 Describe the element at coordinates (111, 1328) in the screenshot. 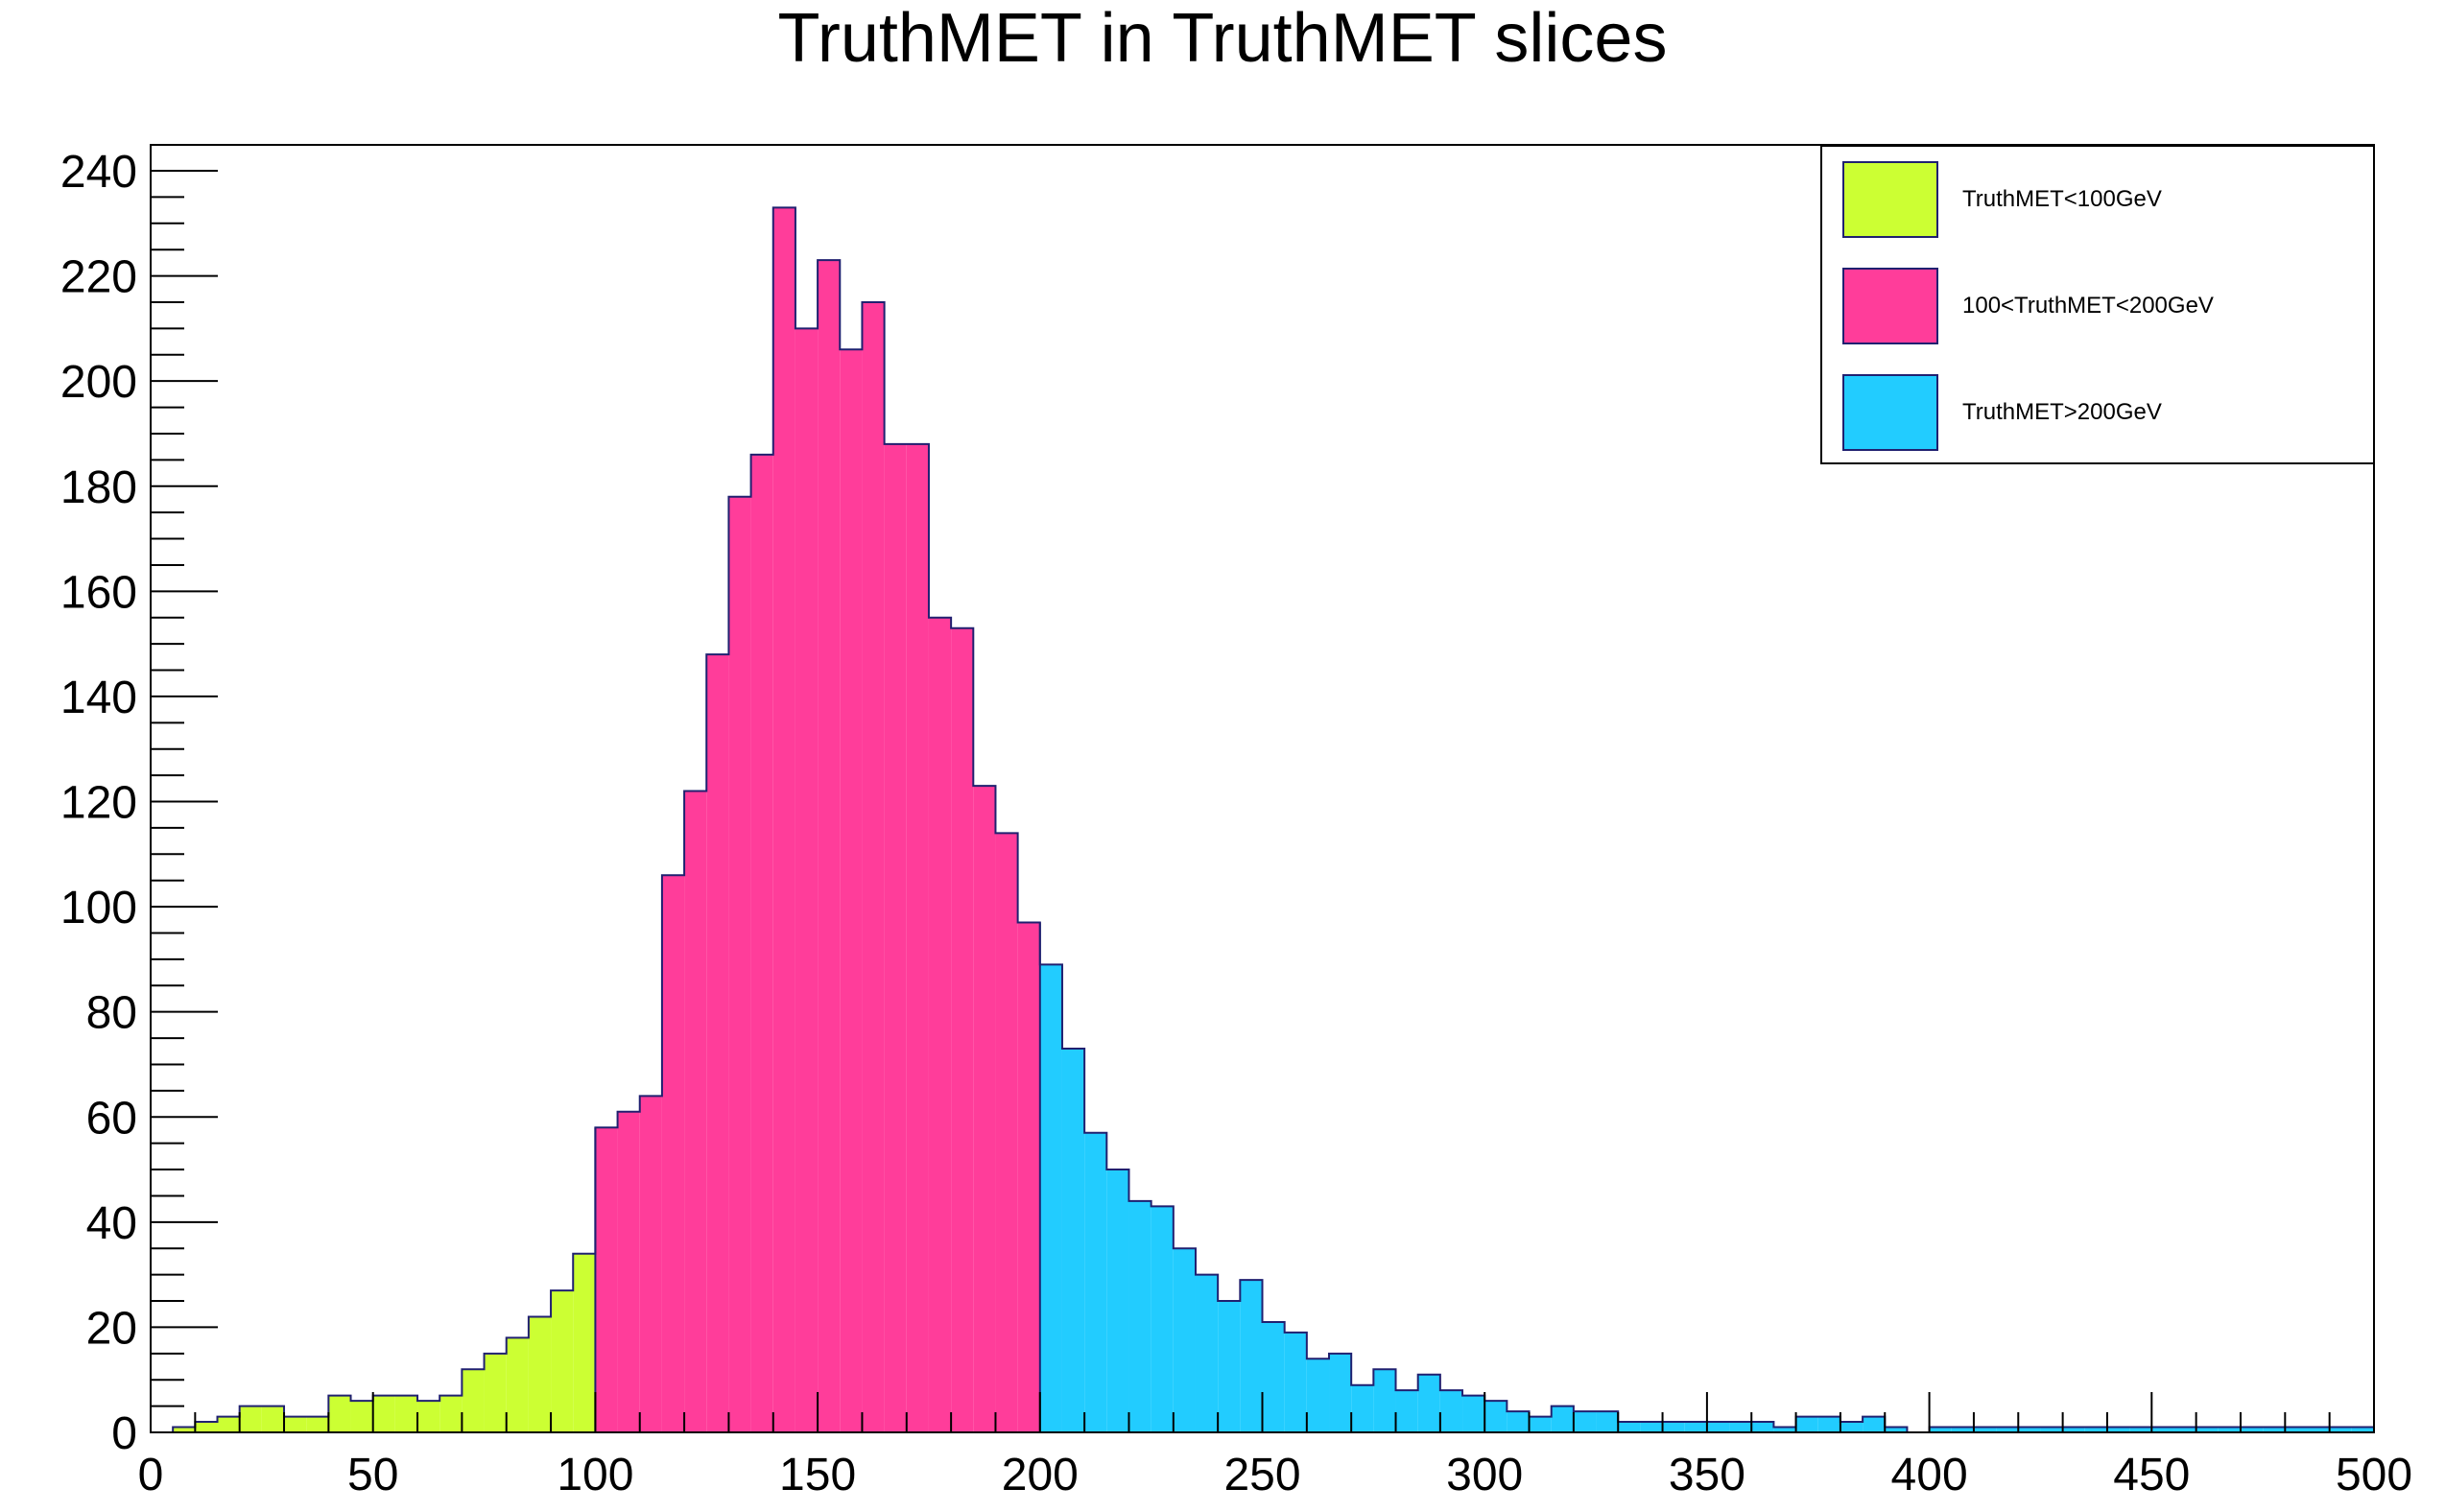

I see `y-tick-label: 20` at that location.